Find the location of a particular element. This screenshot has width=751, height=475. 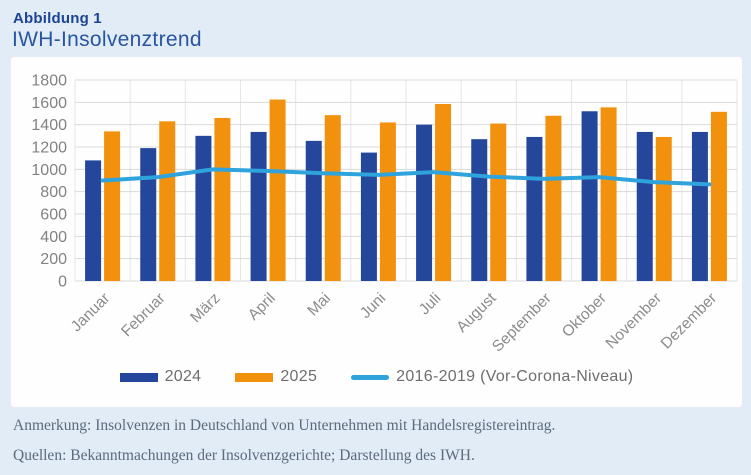

x-axis-month-label: August is located at coordinates (476, 312).